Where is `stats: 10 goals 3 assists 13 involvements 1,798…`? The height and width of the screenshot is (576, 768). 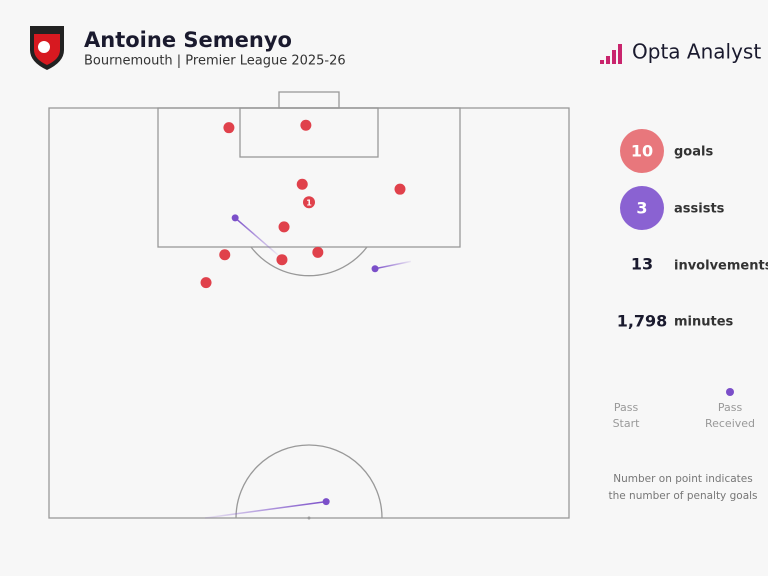
stats: 10 goals 3 assists 13 involvements 1,798… is located at coordinates (692, 230).